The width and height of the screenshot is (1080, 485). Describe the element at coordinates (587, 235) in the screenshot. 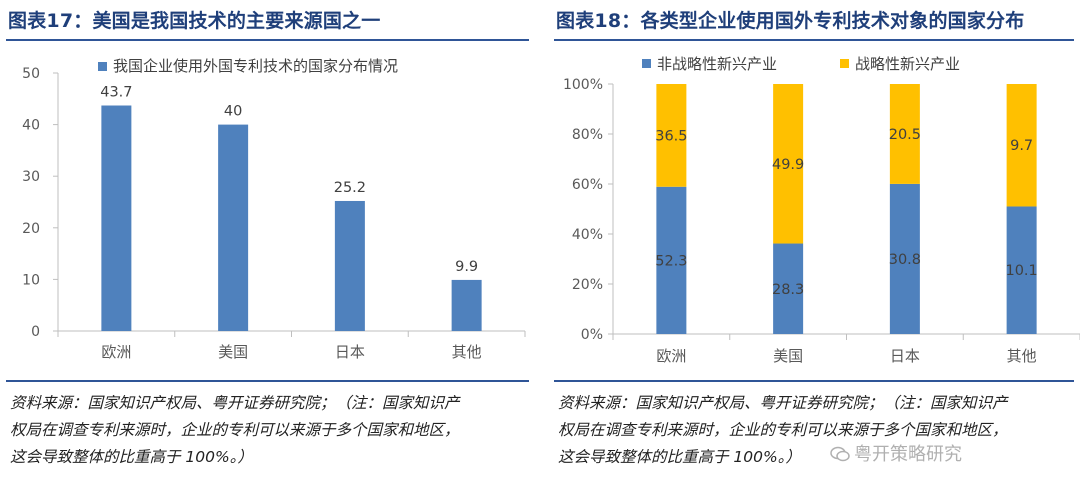

I see `y-tick-label: 40%` at that location.